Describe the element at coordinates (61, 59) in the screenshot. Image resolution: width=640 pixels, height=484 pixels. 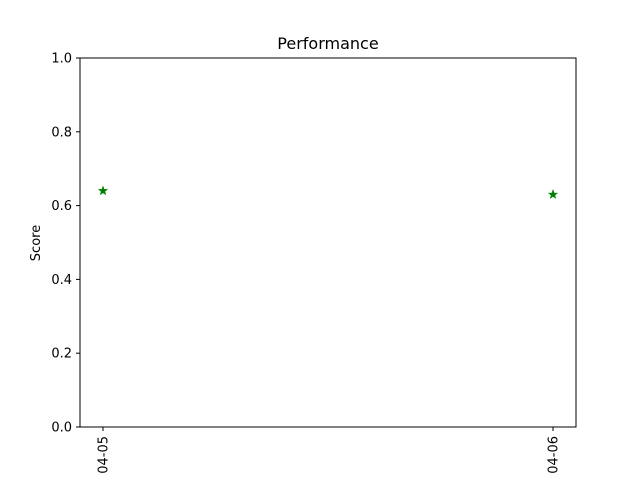
I see `y-tick-label: 1.0` at that location.